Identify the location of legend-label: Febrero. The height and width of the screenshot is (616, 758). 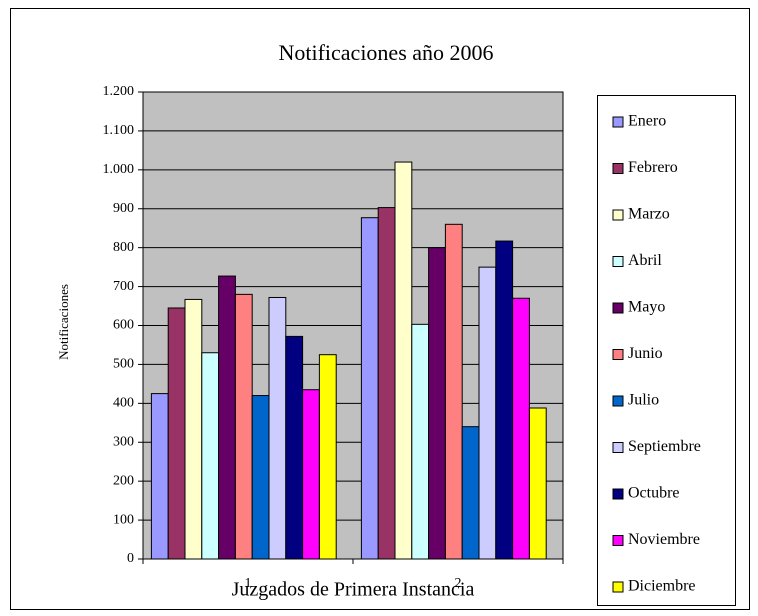
(653, 167).